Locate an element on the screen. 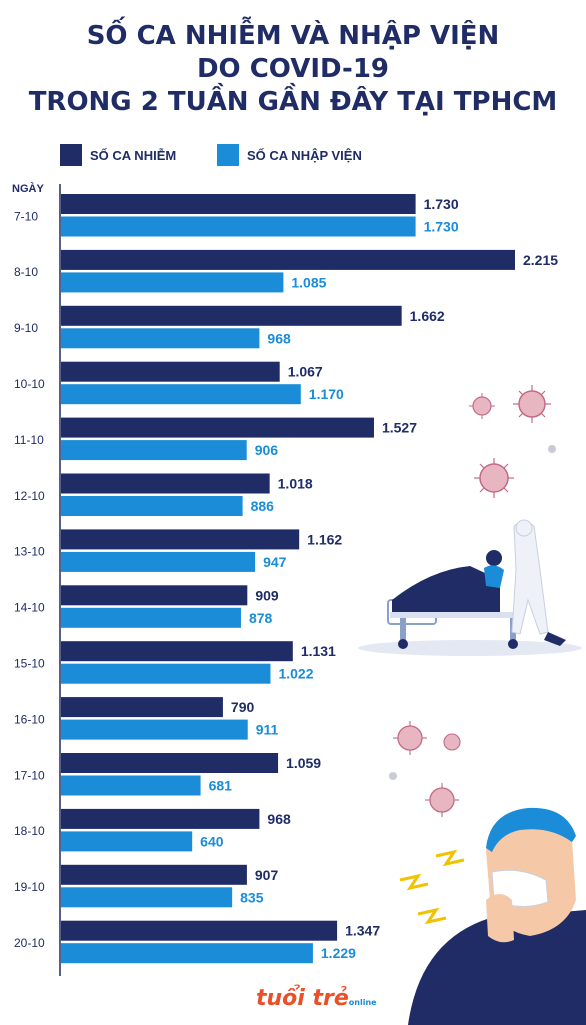 Image resolution: width=586 pixels, height=1025 pixels. category-label: 16-10 is located at coordinates (29, 719).